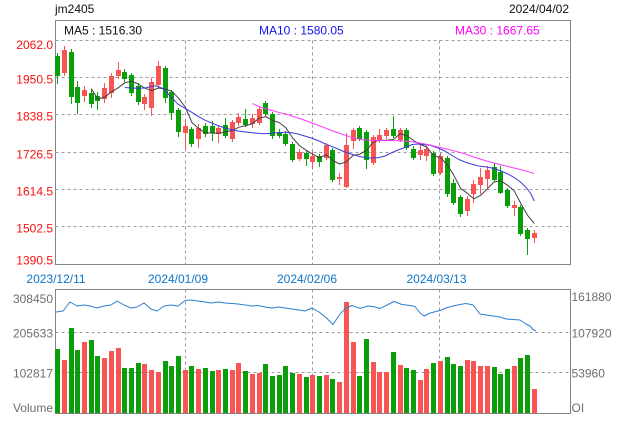 Image resolution: width=620 pixels, height=425 pixels. Describe the element at coordinates (34, 192) in the screenshot. I see `svg-text: 1614.5` at that location.